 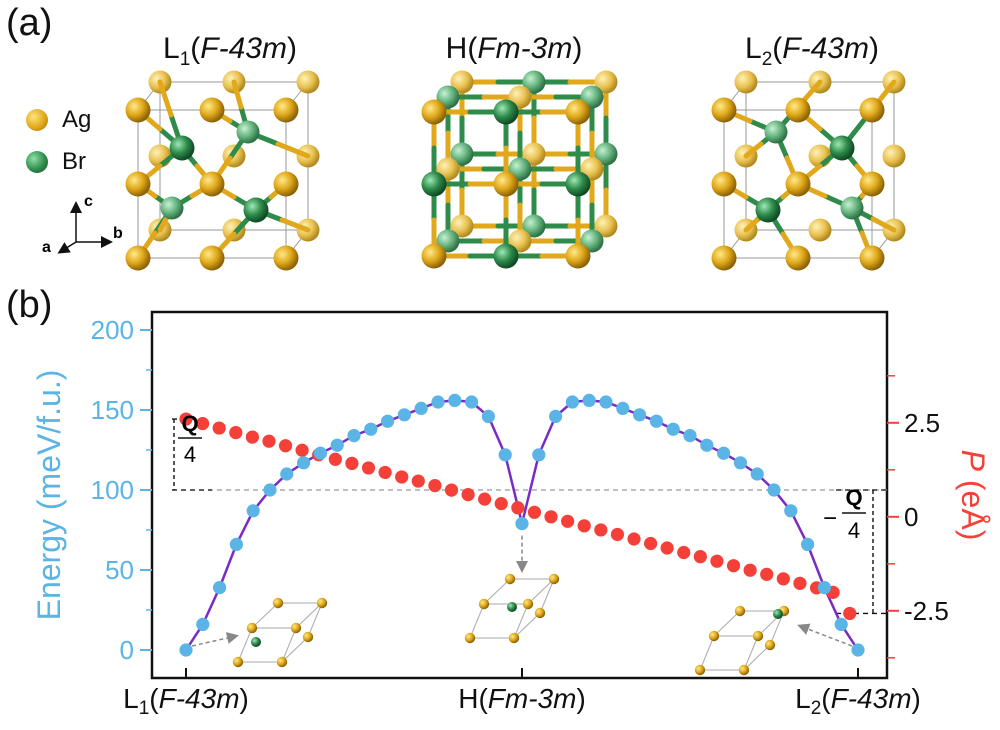 What do you see at coordinates (112, 330) in the screenshot?
I see `energy-tick-label: 200` at bounding box center [112, 330].